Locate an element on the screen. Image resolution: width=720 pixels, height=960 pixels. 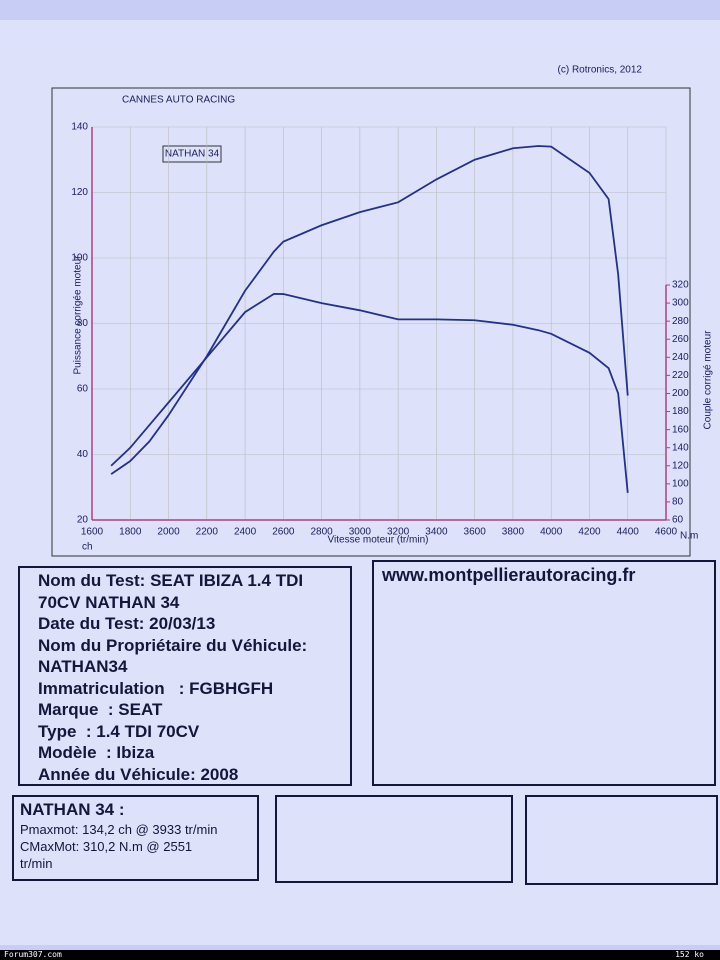
y2-tick-label: 320 is located at coordinates (680, 285).